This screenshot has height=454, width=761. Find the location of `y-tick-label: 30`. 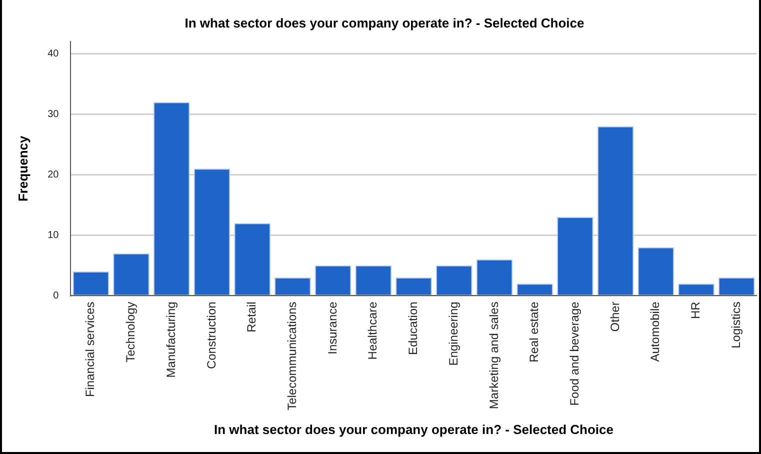

y-tick-label: 30 is located at coordinates (54, 114).